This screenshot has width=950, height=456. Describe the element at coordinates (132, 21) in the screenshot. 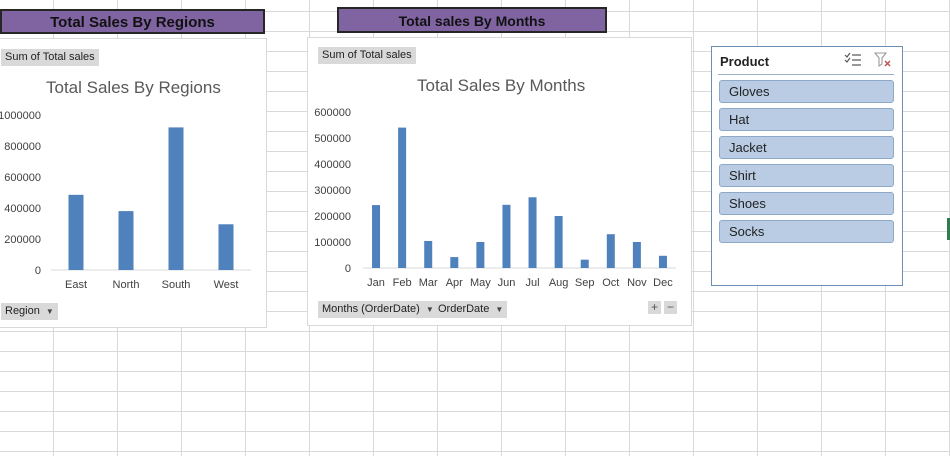

I see `regions-title-banner: Total Sales By Regions` at that location.